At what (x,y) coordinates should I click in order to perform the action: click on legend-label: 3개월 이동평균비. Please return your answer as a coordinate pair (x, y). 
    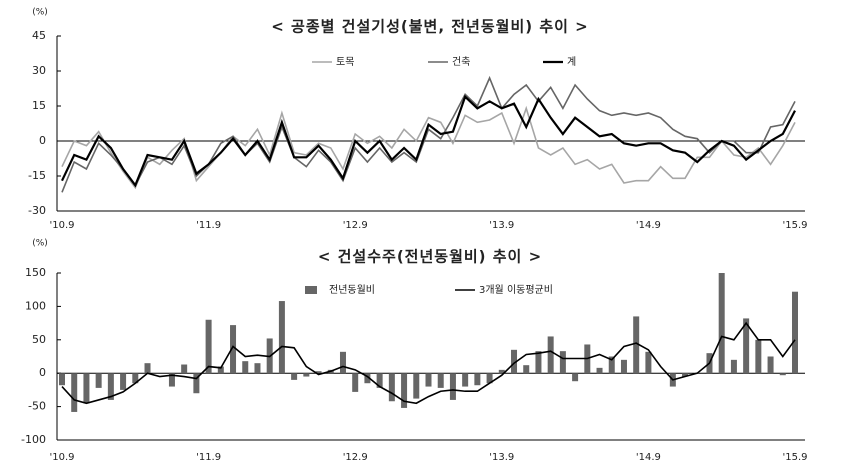
    Looking at the image, I should click on (516, 290).